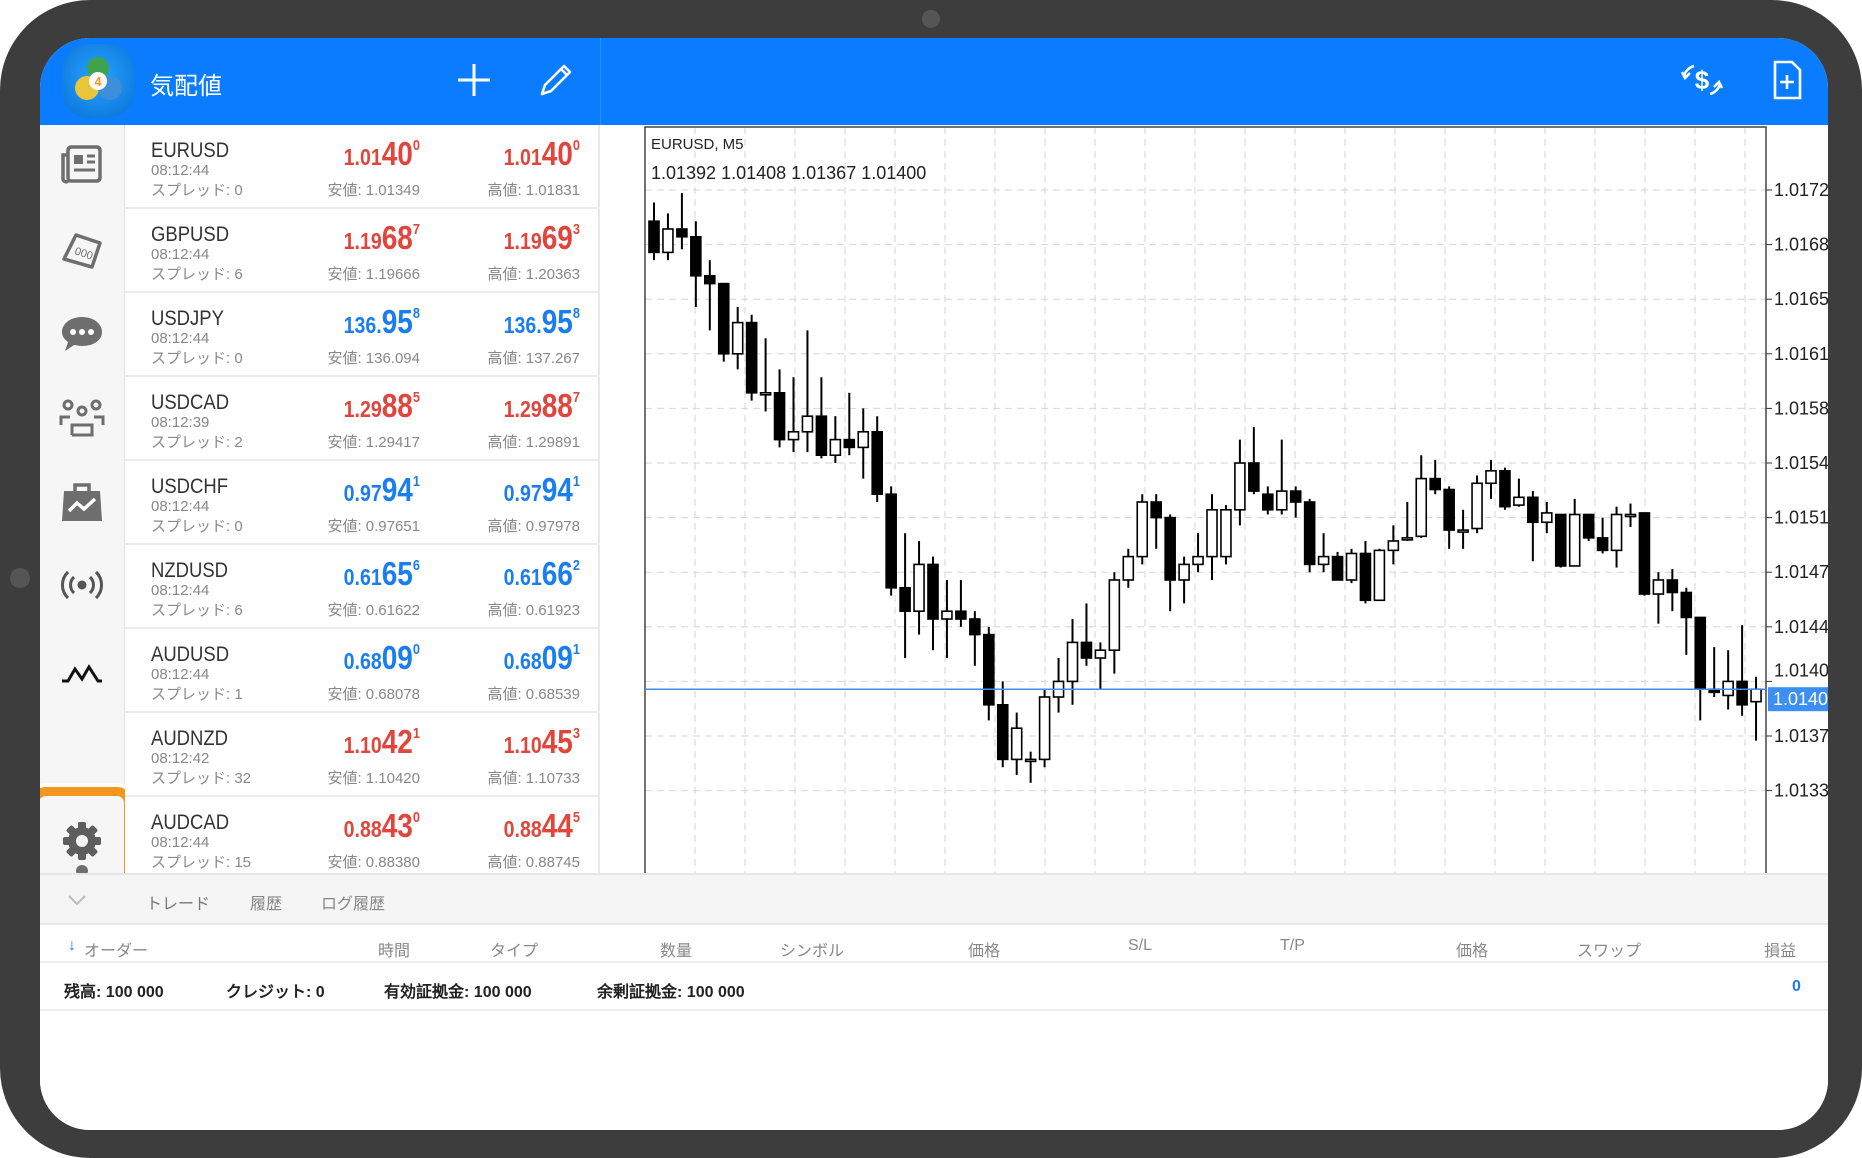 Image resolution: width=1862 pixels, height=1158 pixels. Describe the element at coordinates (416, 397) in the screenshot. I see `bid-price-fraction: 5` at that location.